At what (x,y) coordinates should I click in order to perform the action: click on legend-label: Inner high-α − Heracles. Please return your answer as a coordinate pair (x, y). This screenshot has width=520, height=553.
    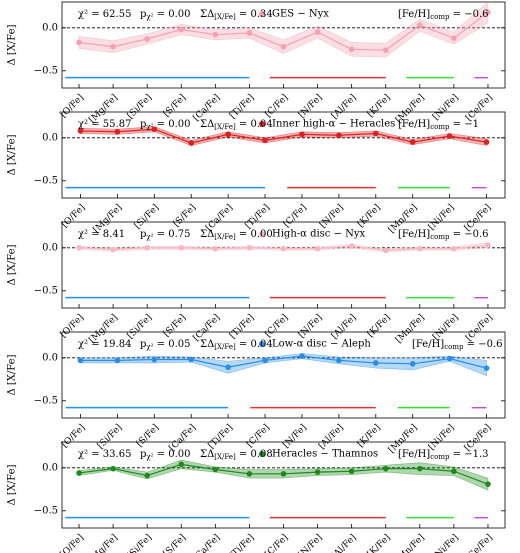
    Looking at the image, I should click on (333, 124).